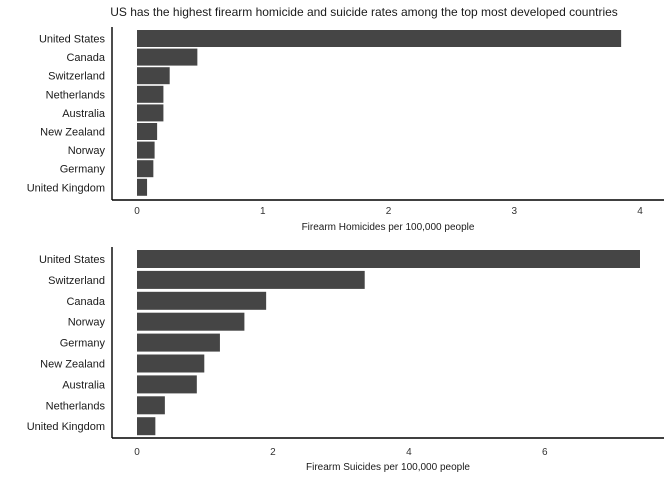 Image resolution: width=672 pixels, height=480 pixels. What do you see at coordinates (545, 452) in the screenshot?
I see `suicide-x-tick-3: 6` at bounding box center [545, 452].